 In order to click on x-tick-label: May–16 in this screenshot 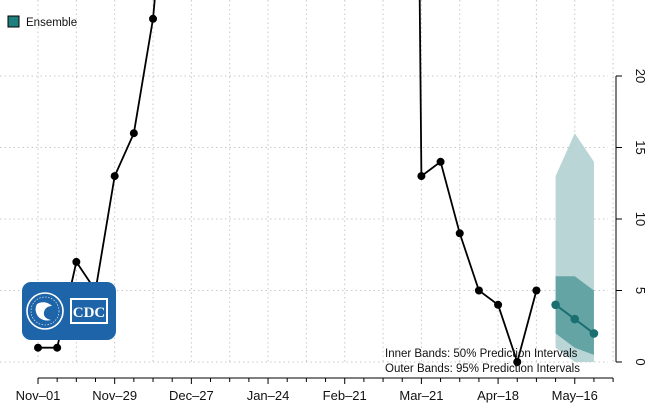, I will do `click(575, 395)`.